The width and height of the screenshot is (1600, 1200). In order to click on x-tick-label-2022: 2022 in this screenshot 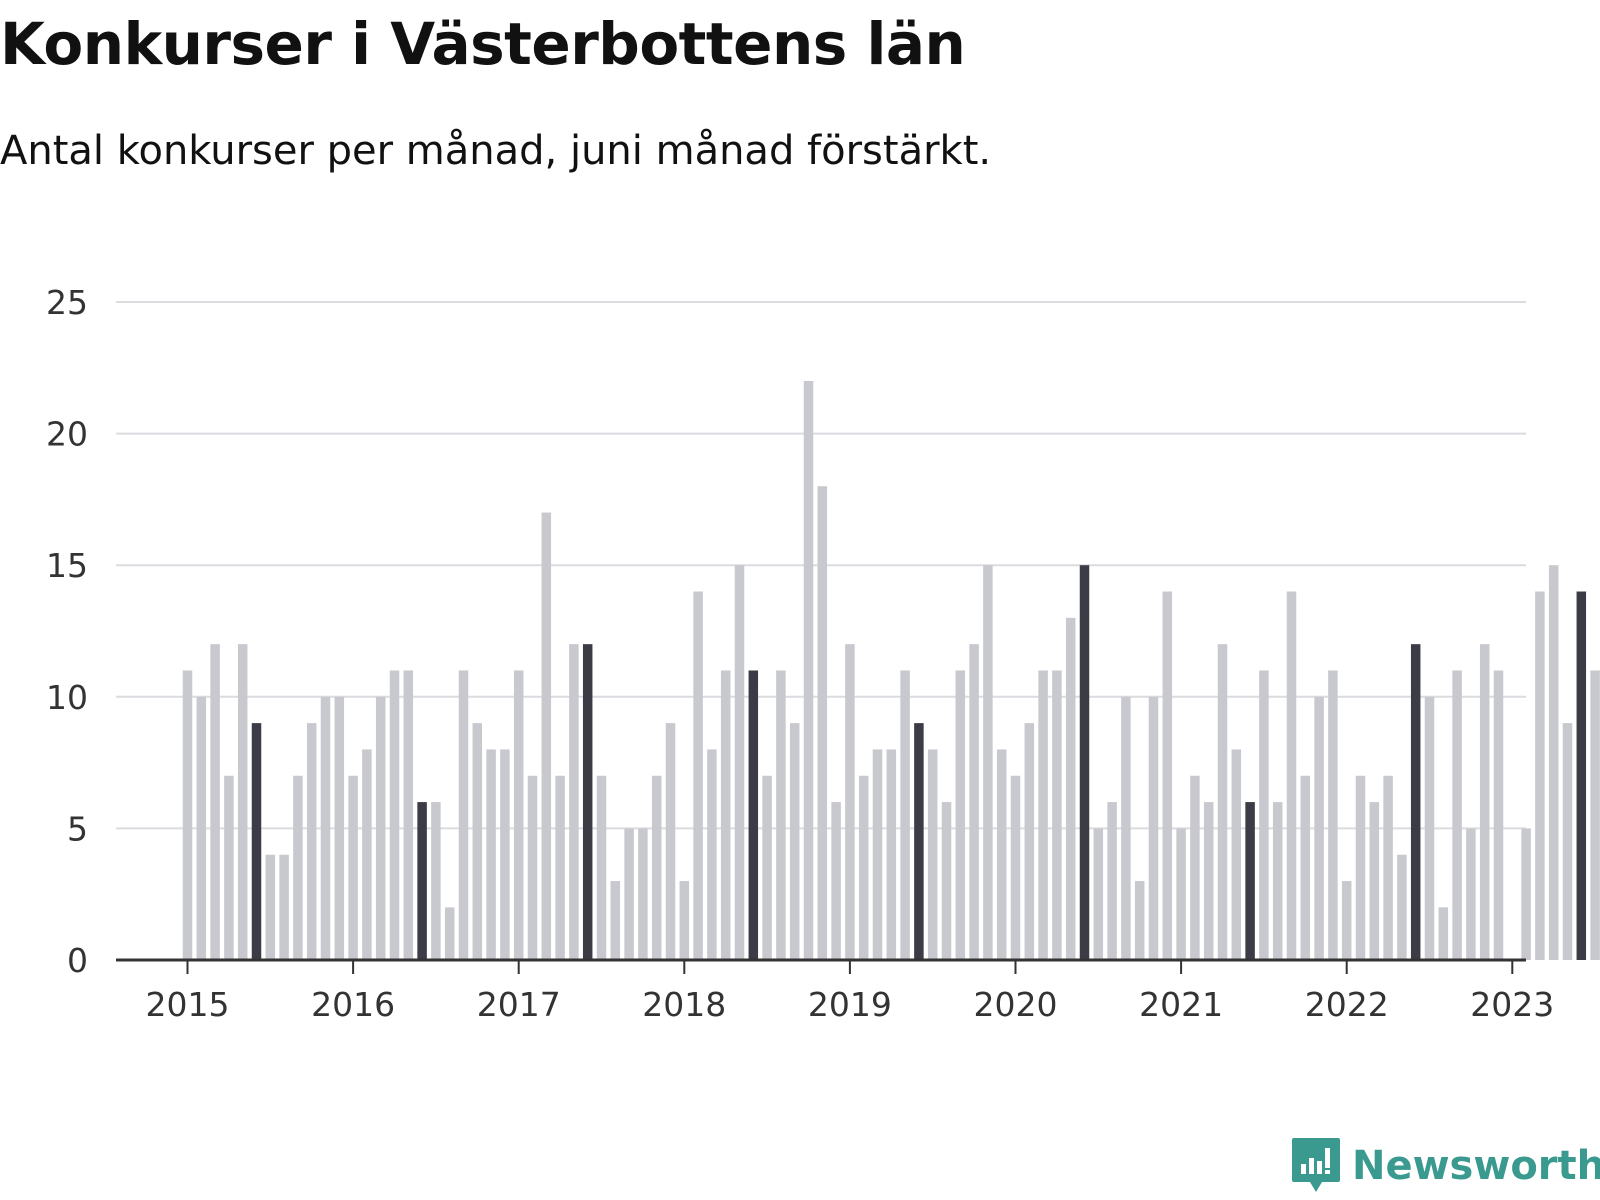, I will do `click(1347, 1004)`.